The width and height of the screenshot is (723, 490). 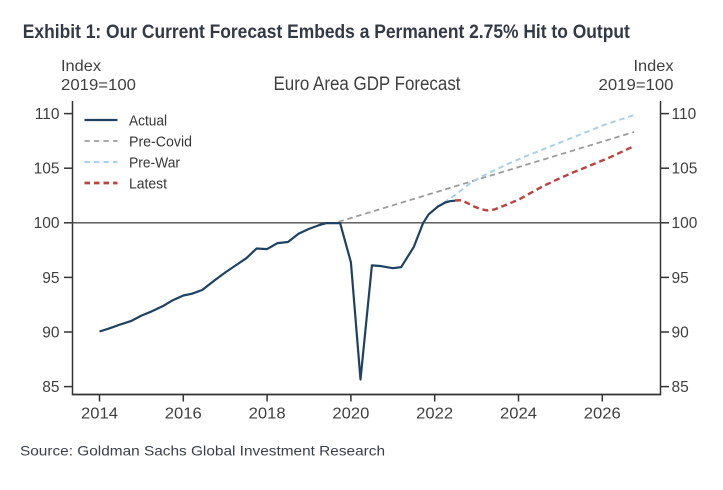 I want to click on svg-text: 2026, so click(x=602, y=413).